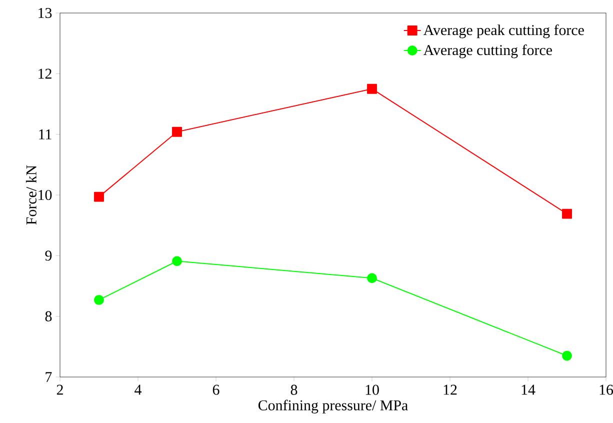  Describe the element at coordinates (138, 389) in the screenshot. I see `x-tick-label: 4` at that location.